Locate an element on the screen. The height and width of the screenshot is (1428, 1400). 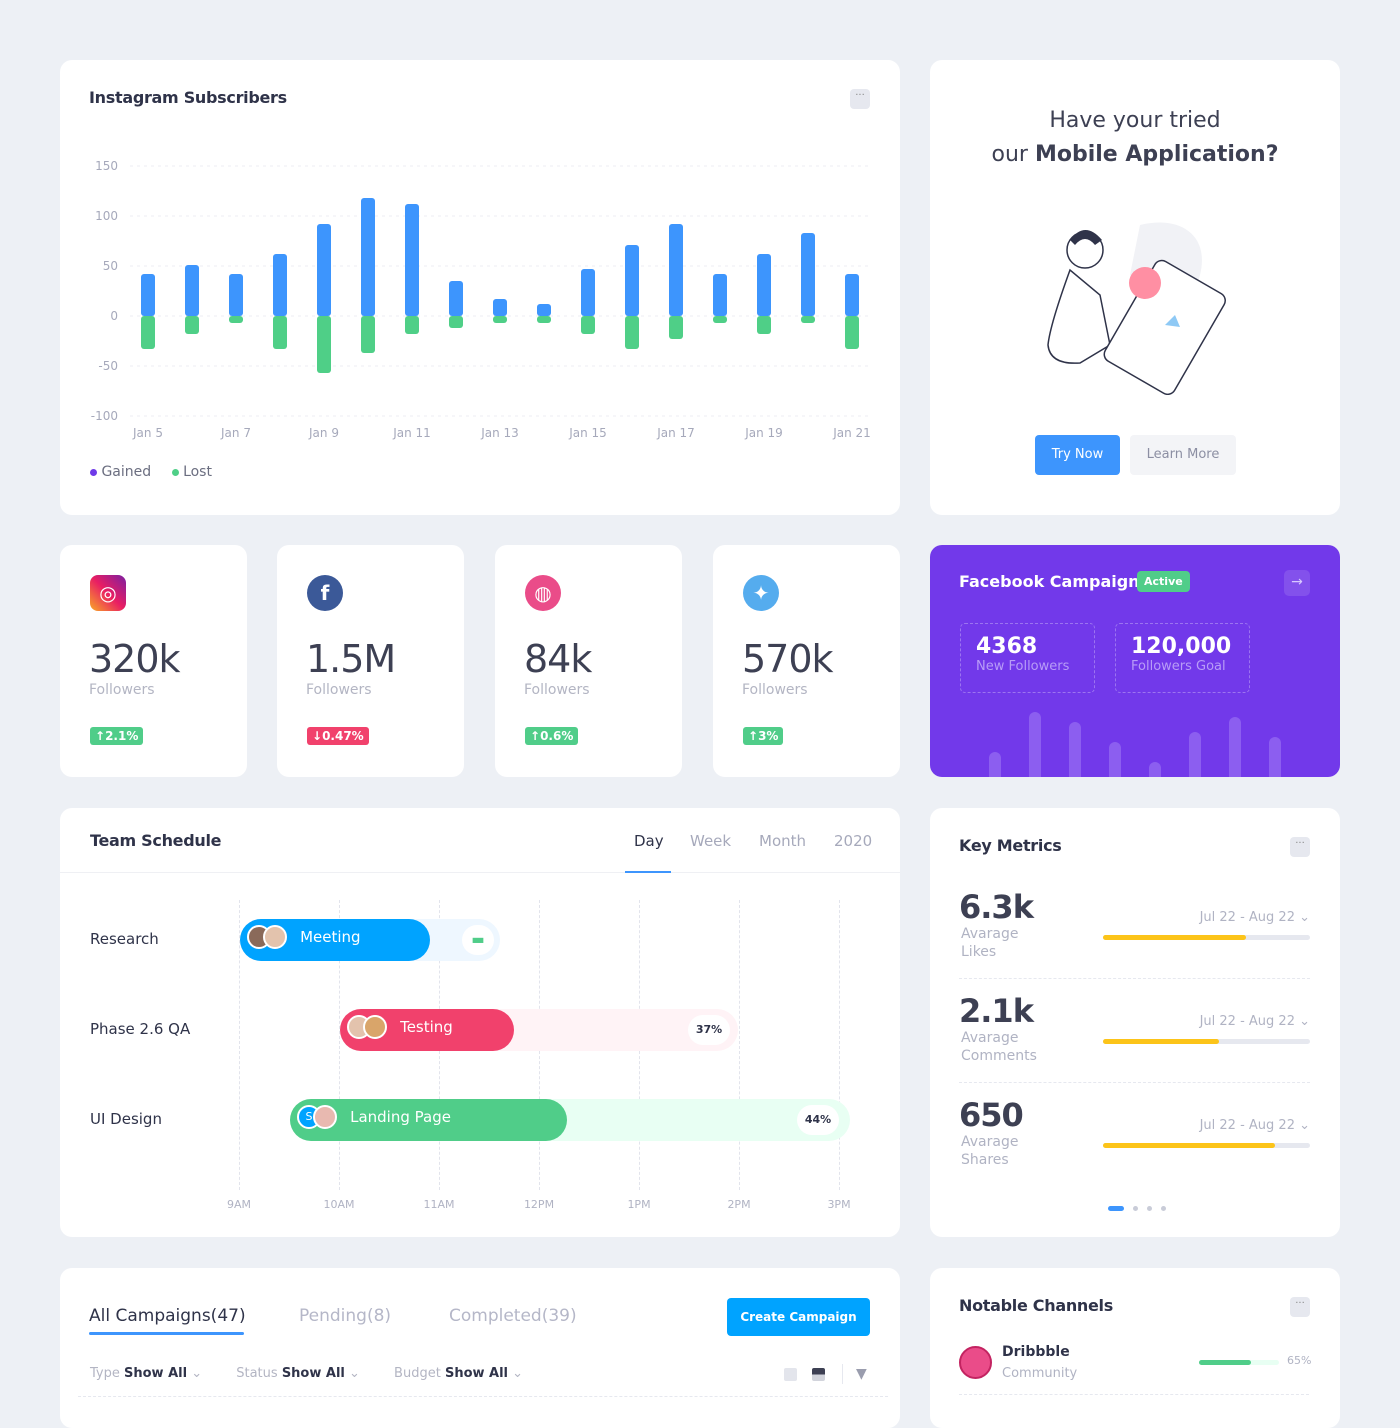
stat-value: 1.5M is located at coordinates (351, 659).